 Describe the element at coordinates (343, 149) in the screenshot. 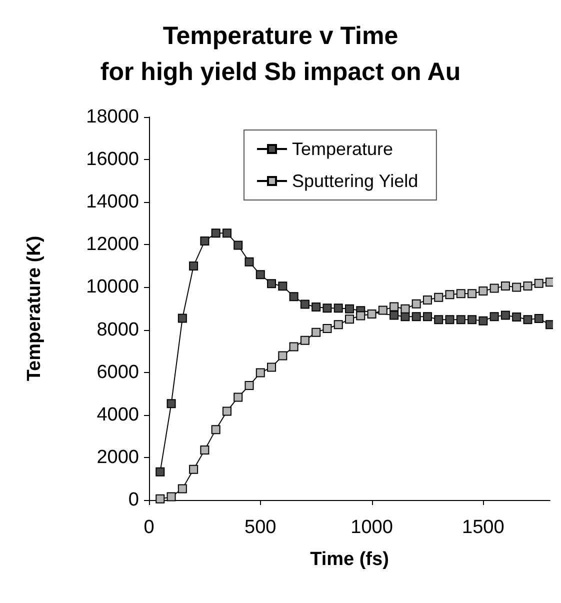

I see `legend-label: Temperature` at that location.